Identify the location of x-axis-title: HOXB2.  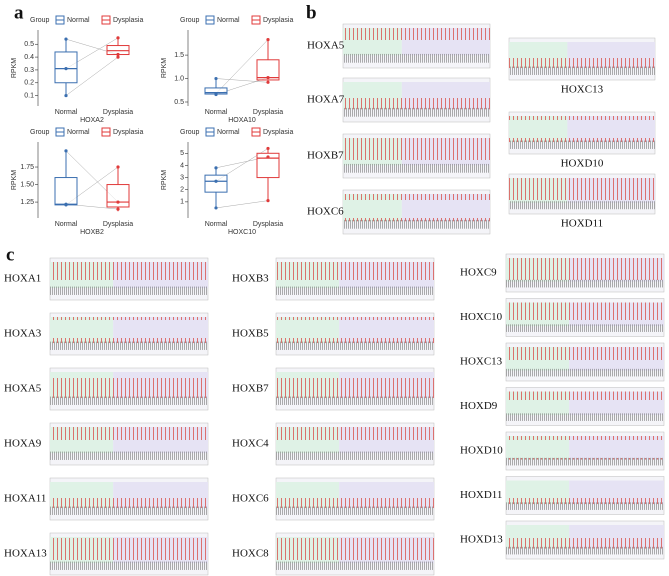
(92, 232).